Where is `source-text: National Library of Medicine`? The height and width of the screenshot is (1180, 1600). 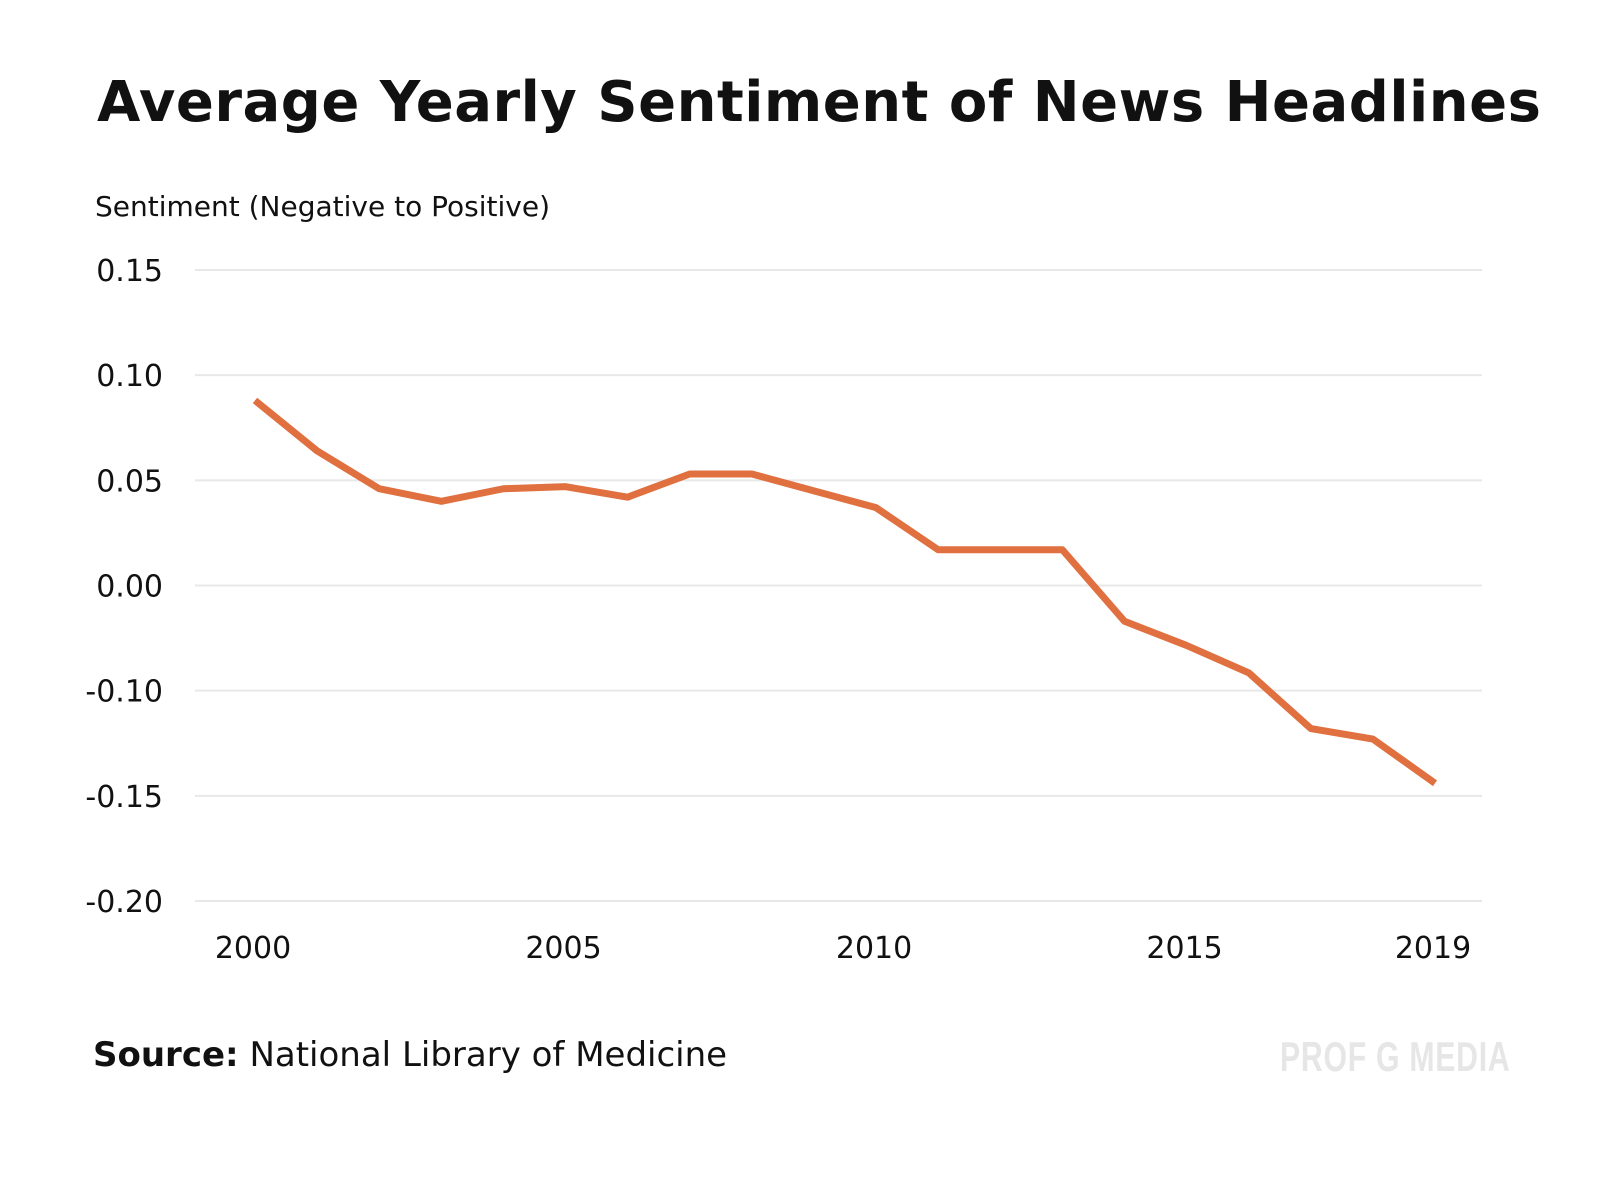 source-text: National Library of Medicine is located at coordinates (488, 1055).